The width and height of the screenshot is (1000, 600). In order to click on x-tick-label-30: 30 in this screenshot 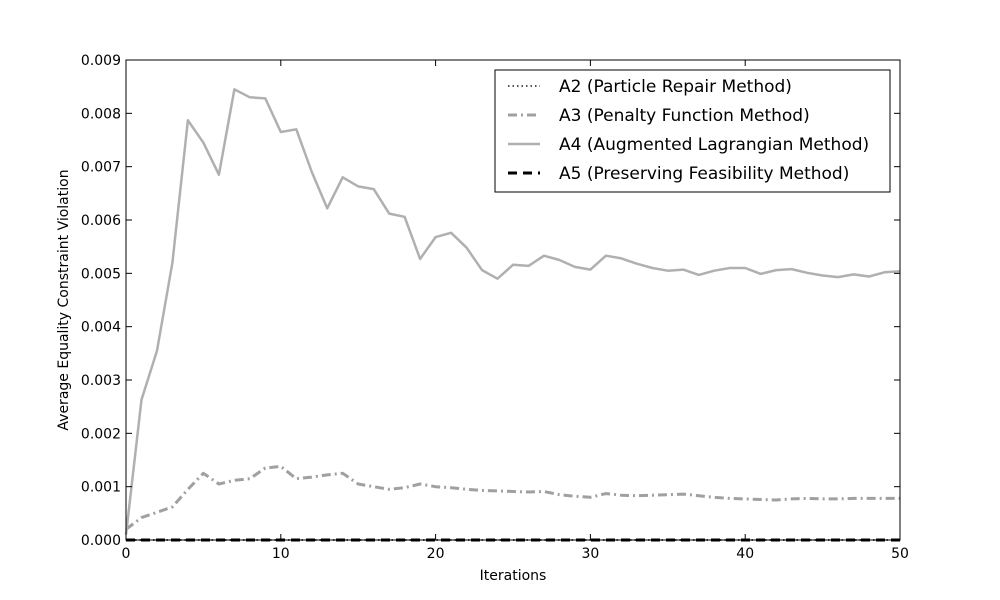, I will do `click(590, 554)`.